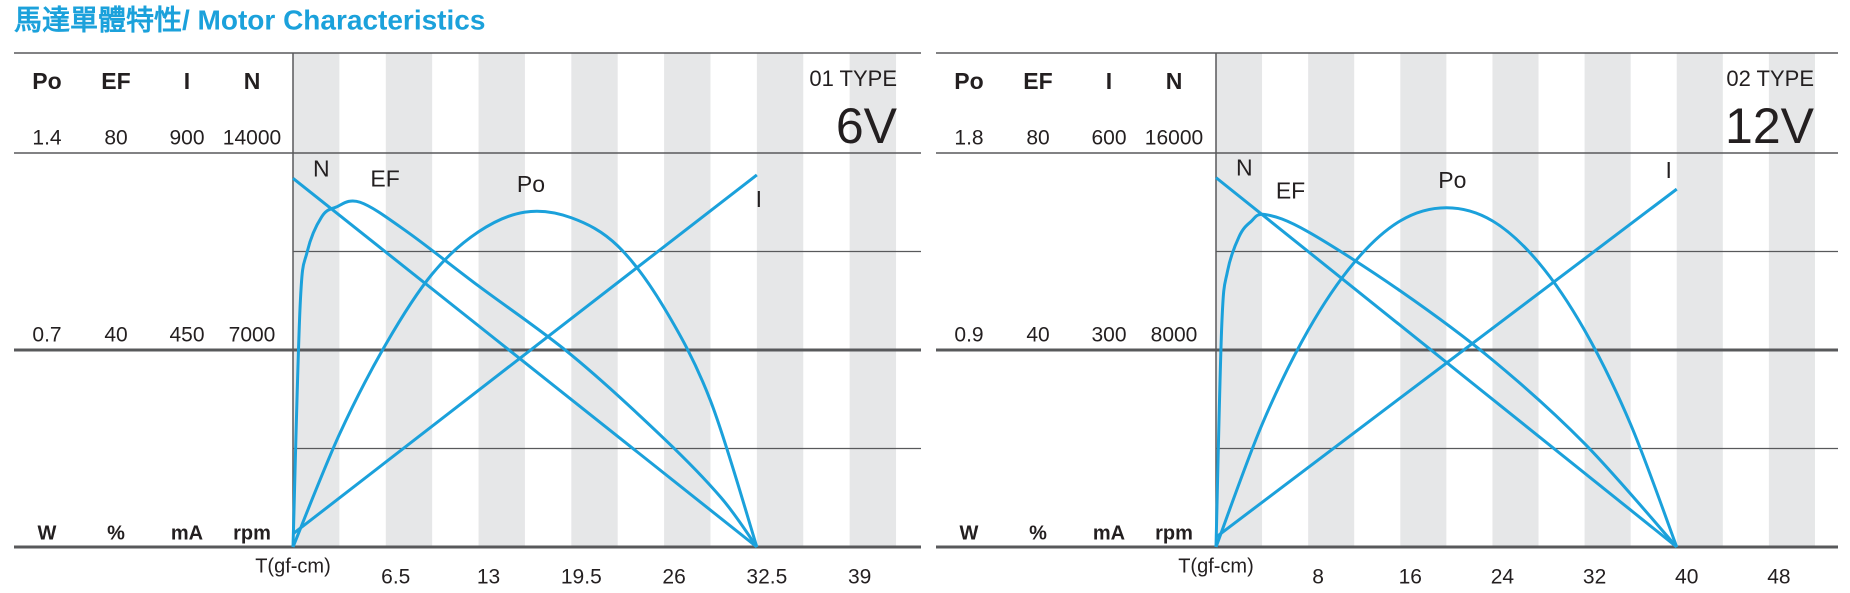  What do you see at coordinates (1318, 577) in the screenshot?
I see `x-tick-label: 8` at bounding box center [1318, 577].